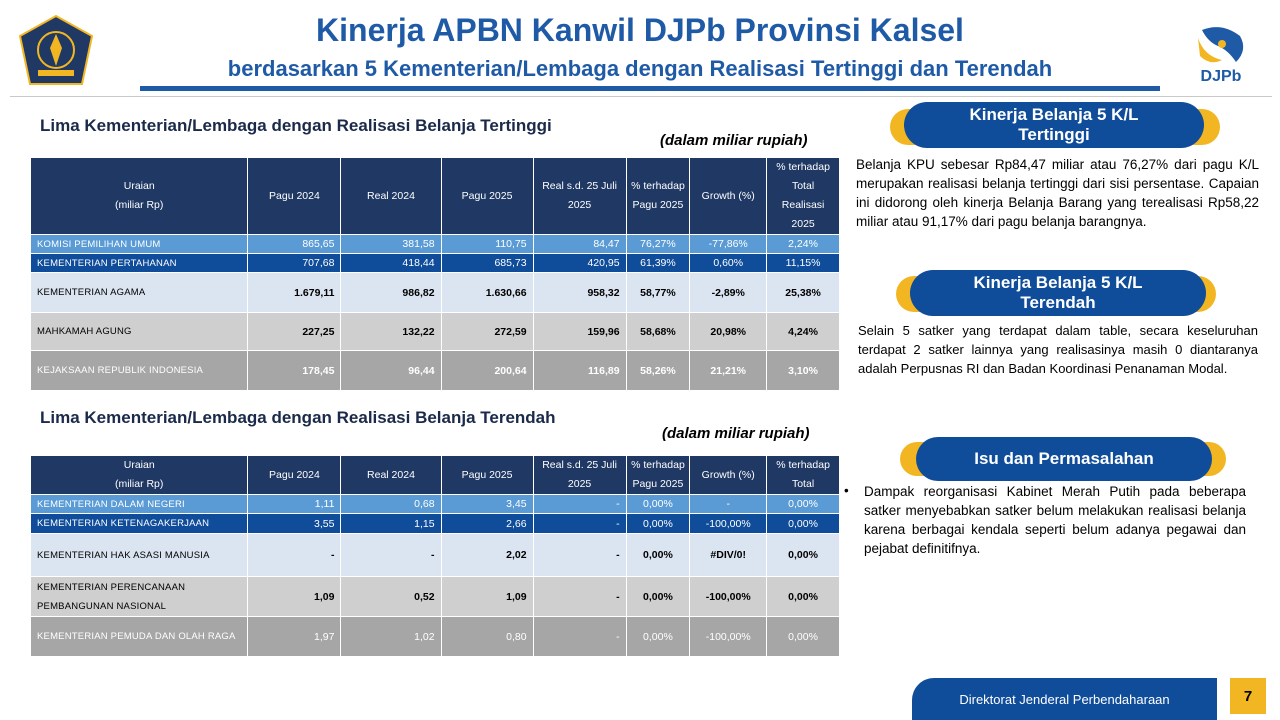 This screenshot has height=720, width=1280. Describe the element at coordinates (1221, 54) in the screenshot. I see `djpb-logo: DJPb` at that location.